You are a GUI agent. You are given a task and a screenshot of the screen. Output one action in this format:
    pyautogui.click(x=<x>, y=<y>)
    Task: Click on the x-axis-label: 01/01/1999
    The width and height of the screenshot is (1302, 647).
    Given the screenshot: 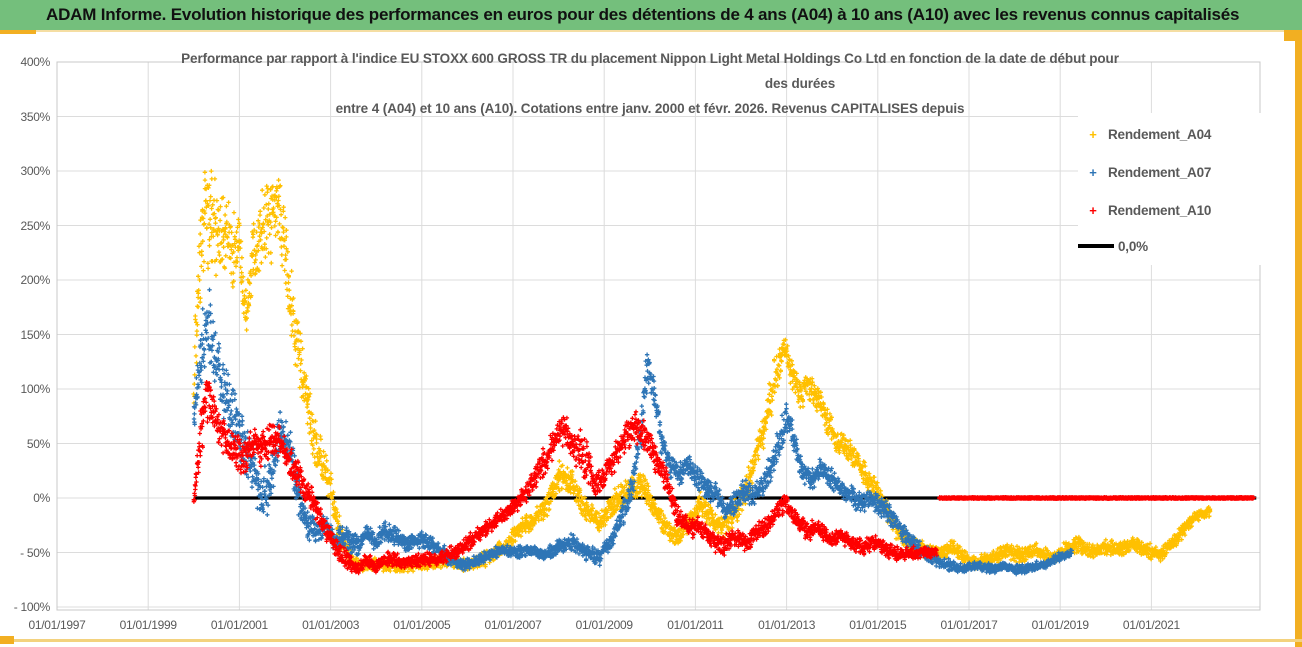 What is the action you would take?
    pyautogui.click(x=148, y=625)
    